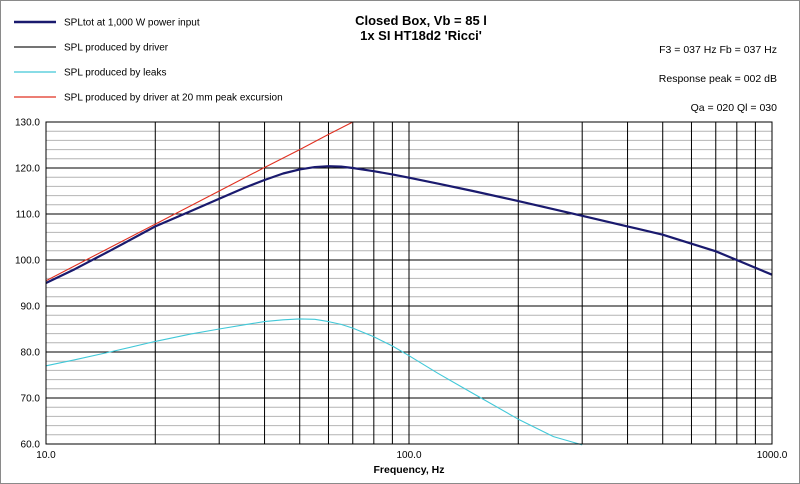 This screenshot has height=484, width=800. What do you see at coordinates (718, 50) in the screenshot?
I see `f3-fb-text: F3 = 037 Hz Fb = 037 Hz` at bounding box center [718, 50].